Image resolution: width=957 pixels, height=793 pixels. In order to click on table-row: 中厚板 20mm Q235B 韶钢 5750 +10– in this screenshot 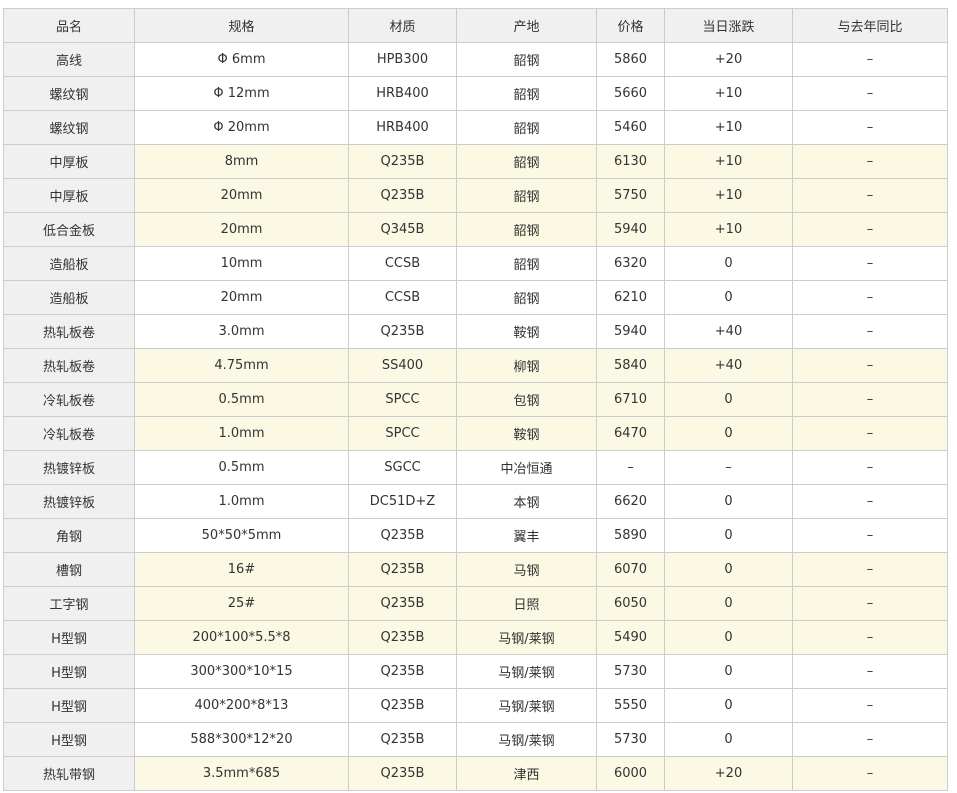, I will do `click(475, 195)`.